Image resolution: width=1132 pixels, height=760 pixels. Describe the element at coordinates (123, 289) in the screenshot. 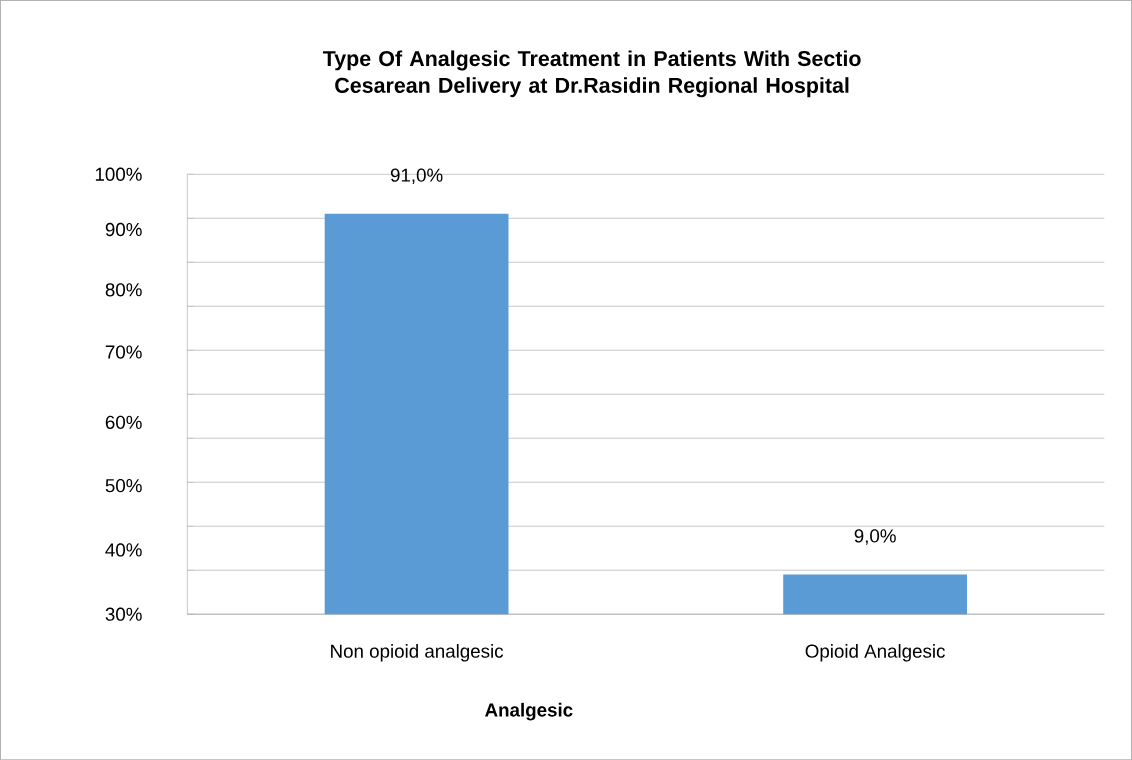

I see `text: 80%` at that location.